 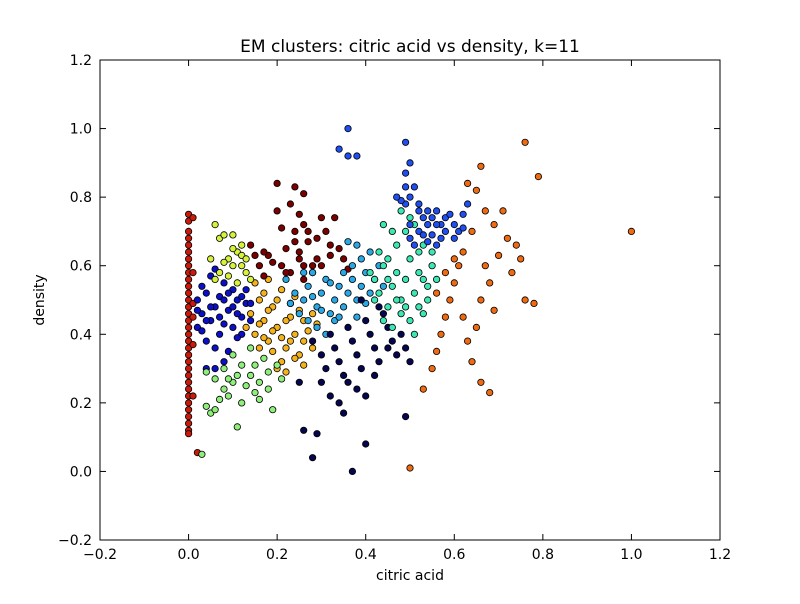 I want to click on y-tick-label: 0.8, so click(x=81, y=198).